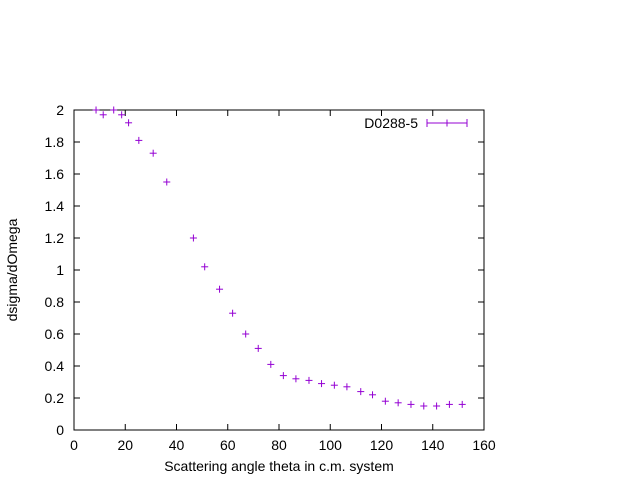 Image resolution: width=640 pixels, height=480 pixels. I want to click on y-tick-label: 0.6, so click(55, 334).